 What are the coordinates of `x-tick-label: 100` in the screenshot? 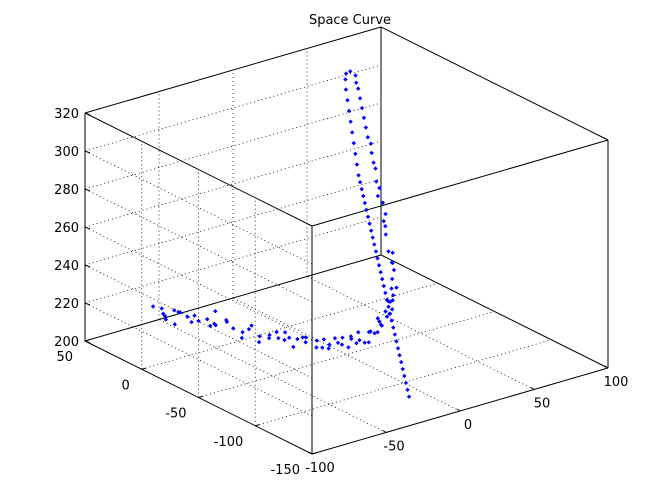 It's located at (616, 382).